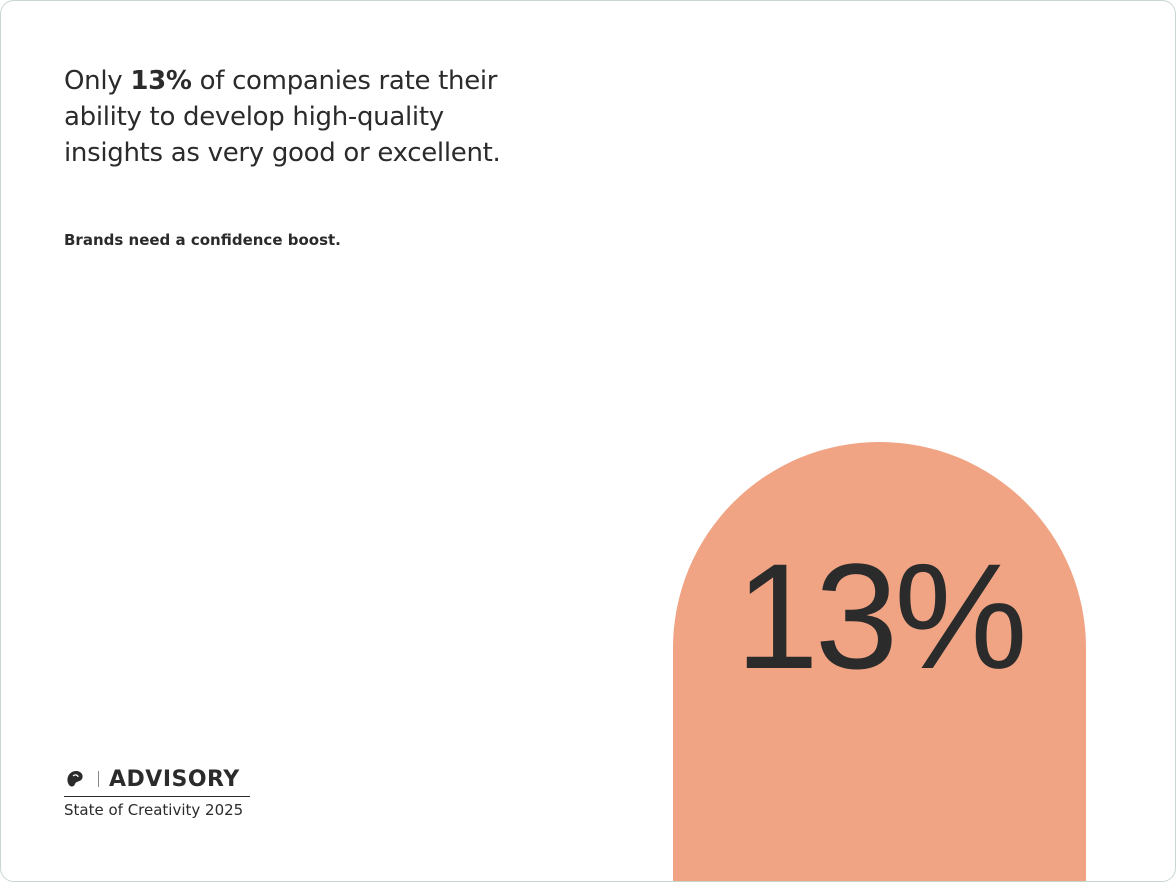 The width and height of the screenshot is (1176, 882). Describe the element at coordinates (161, 81) in the screenshot. I see `headline-highlight: 13%` at that location.